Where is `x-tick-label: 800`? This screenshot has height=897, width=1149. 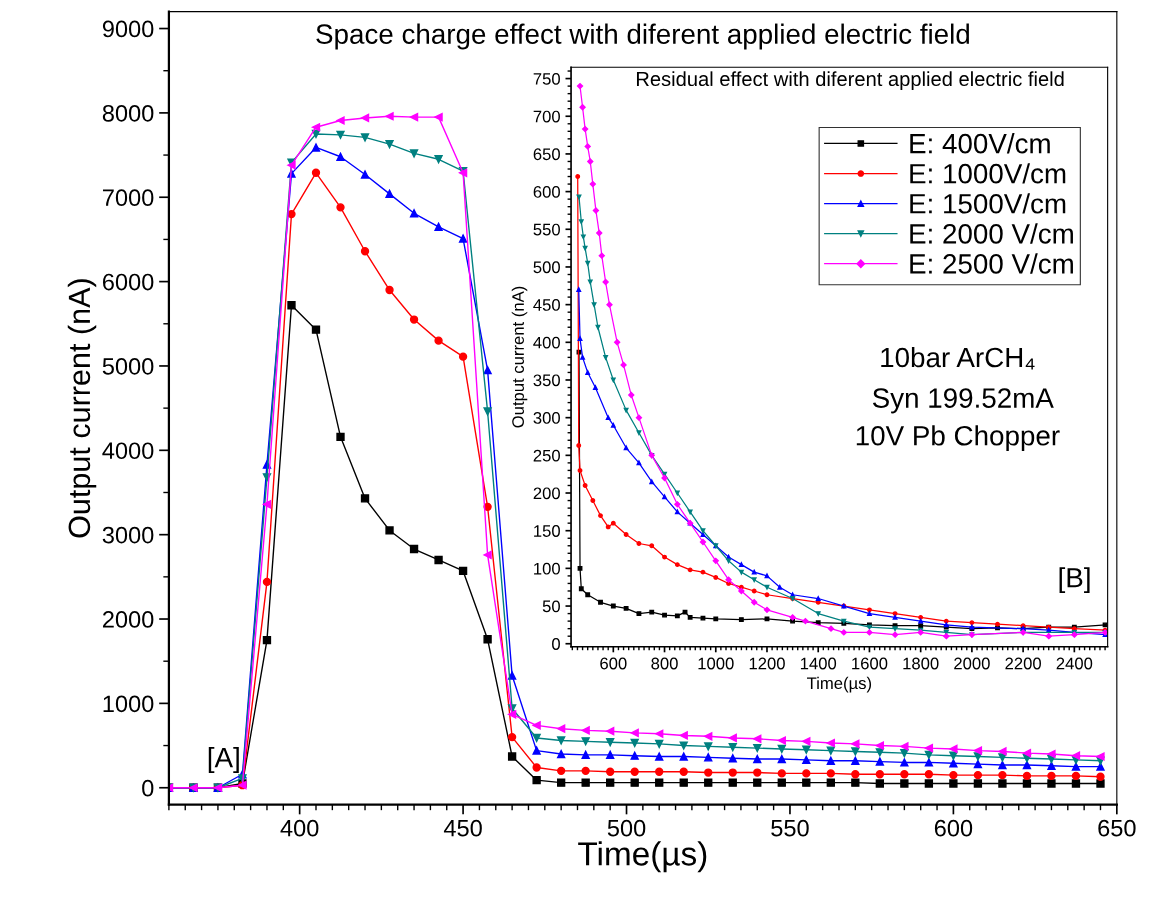 x-tick-label: 800 is located at coordinates (664, 663).